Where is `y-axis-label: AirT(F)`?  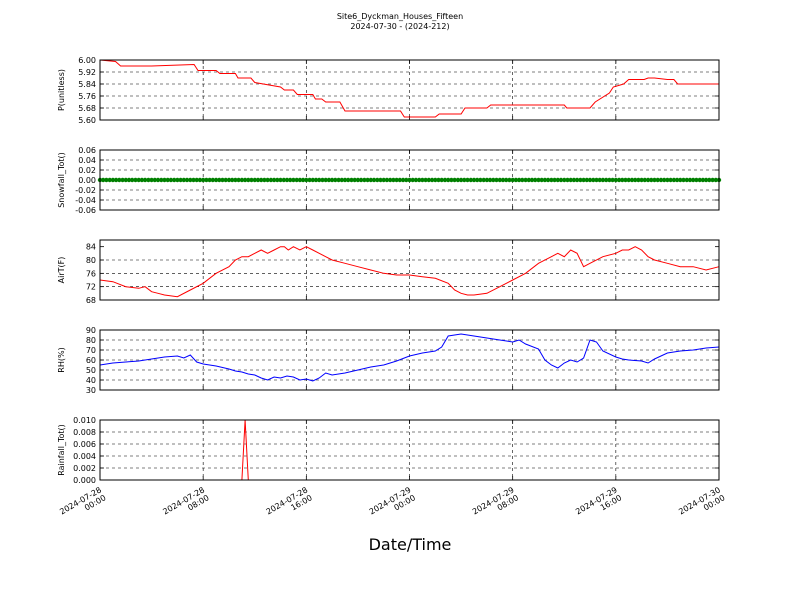 y-axis-label: AirT(F) is located at coordinates (61, 270).